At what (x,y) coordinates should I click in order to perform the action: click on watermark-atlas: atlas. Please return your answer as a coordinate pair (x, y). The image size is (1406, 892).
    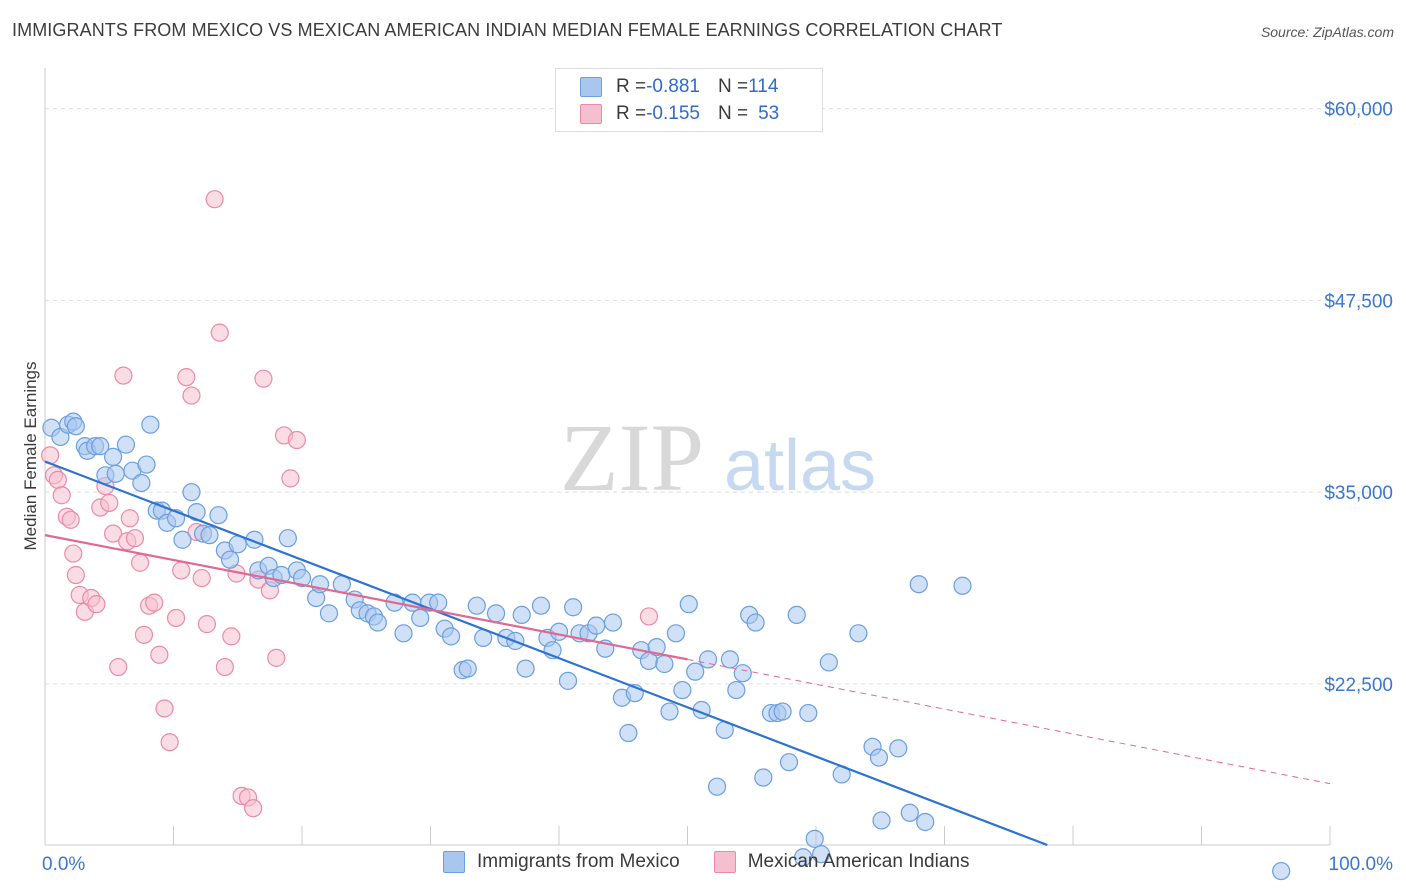
    Looking at the image, I should click on (800, 466).